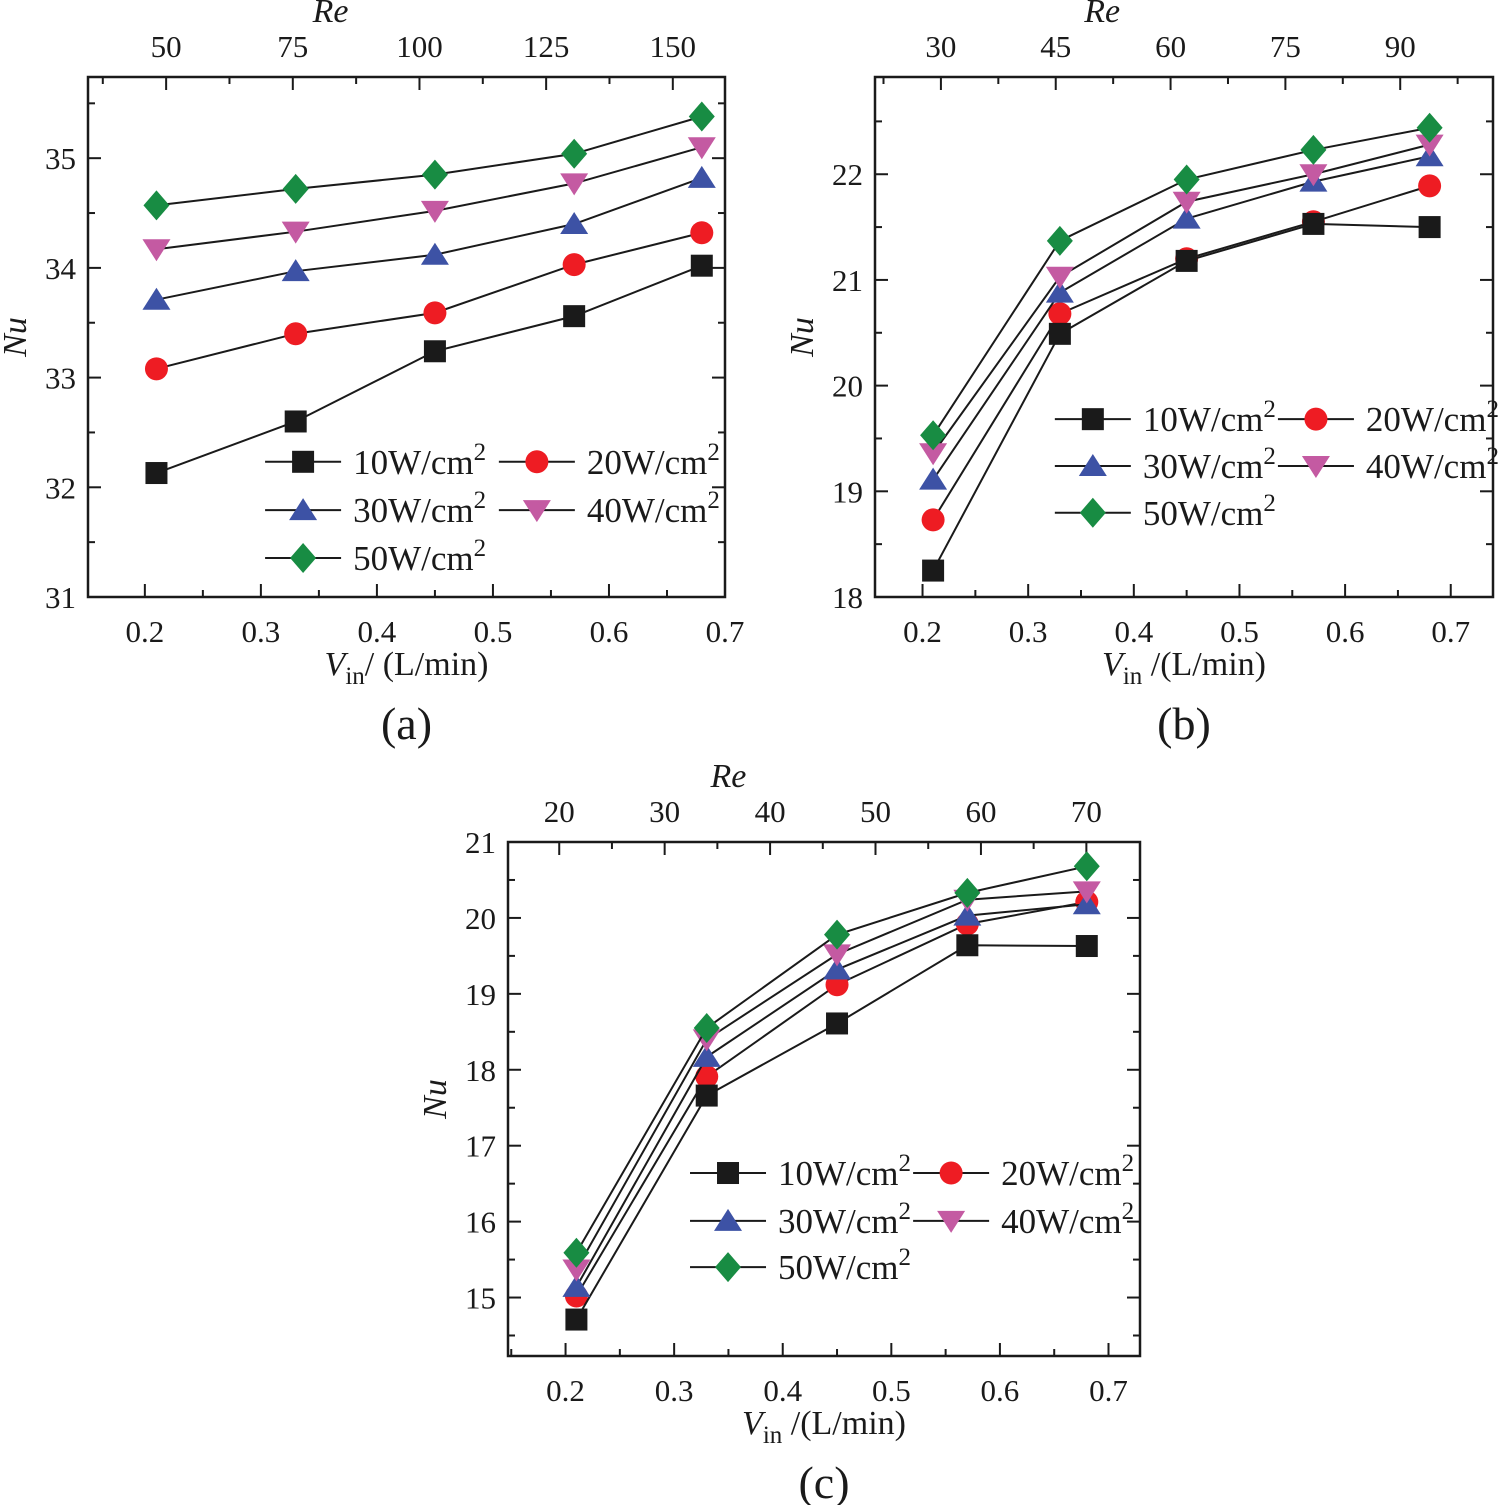 The width and height of the screenshot is (1501, 1505). What do you see at coordinates (831, 1132) in the screenshot?
I see `series-10w-cm2` at bounding box center [831, 1132].